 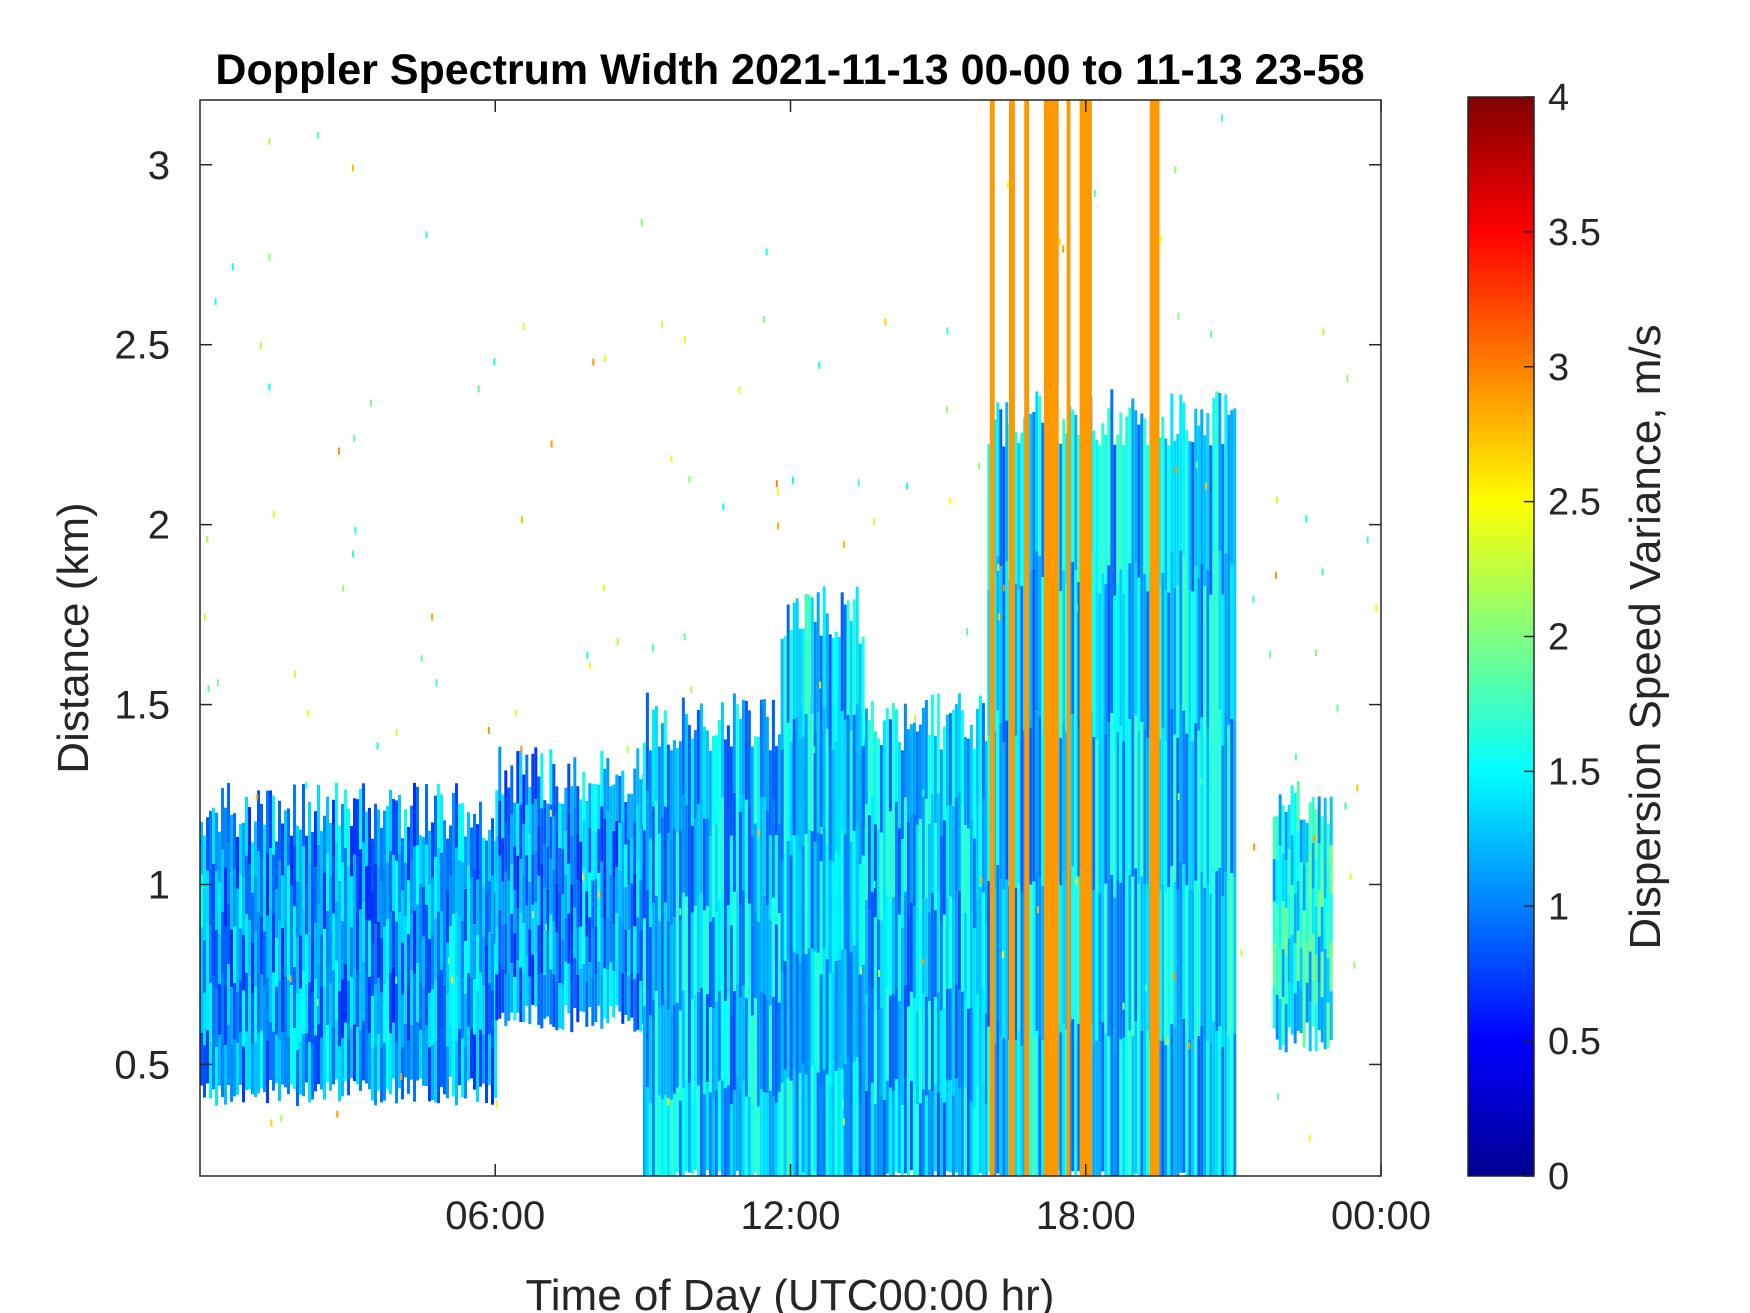 I want to click on x-tick-label: 06:00, so click(x=495, y=1216).